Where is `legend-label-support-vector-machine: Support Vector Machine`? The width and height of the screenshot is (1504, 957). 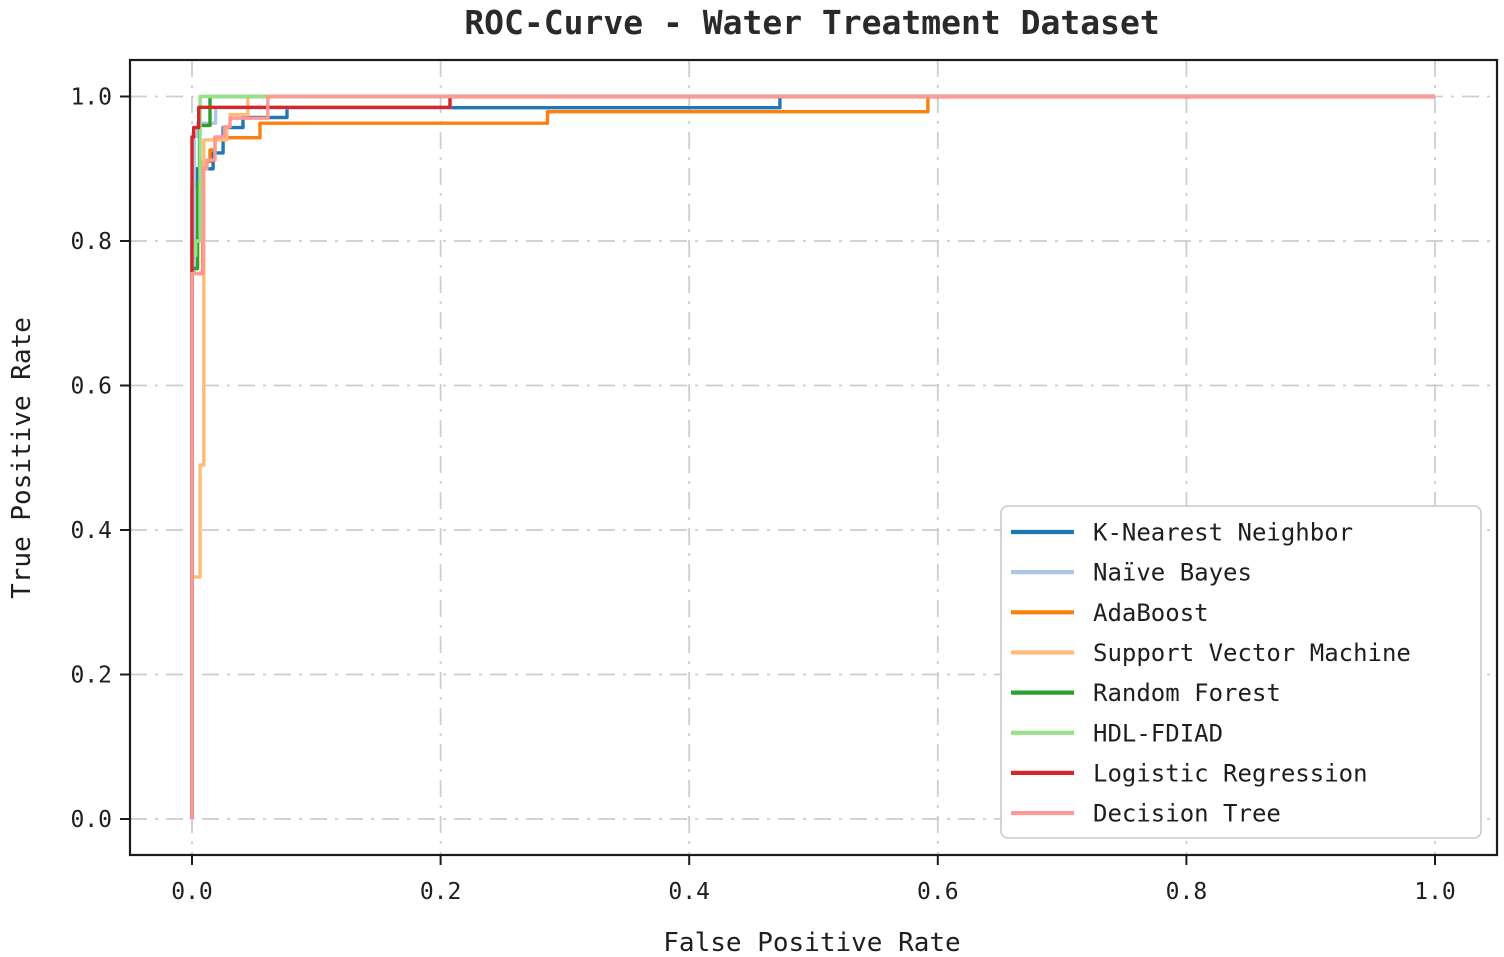
legend-label-support-vector-machine: Support Vector Machine is located at coordinates (1252, 653).